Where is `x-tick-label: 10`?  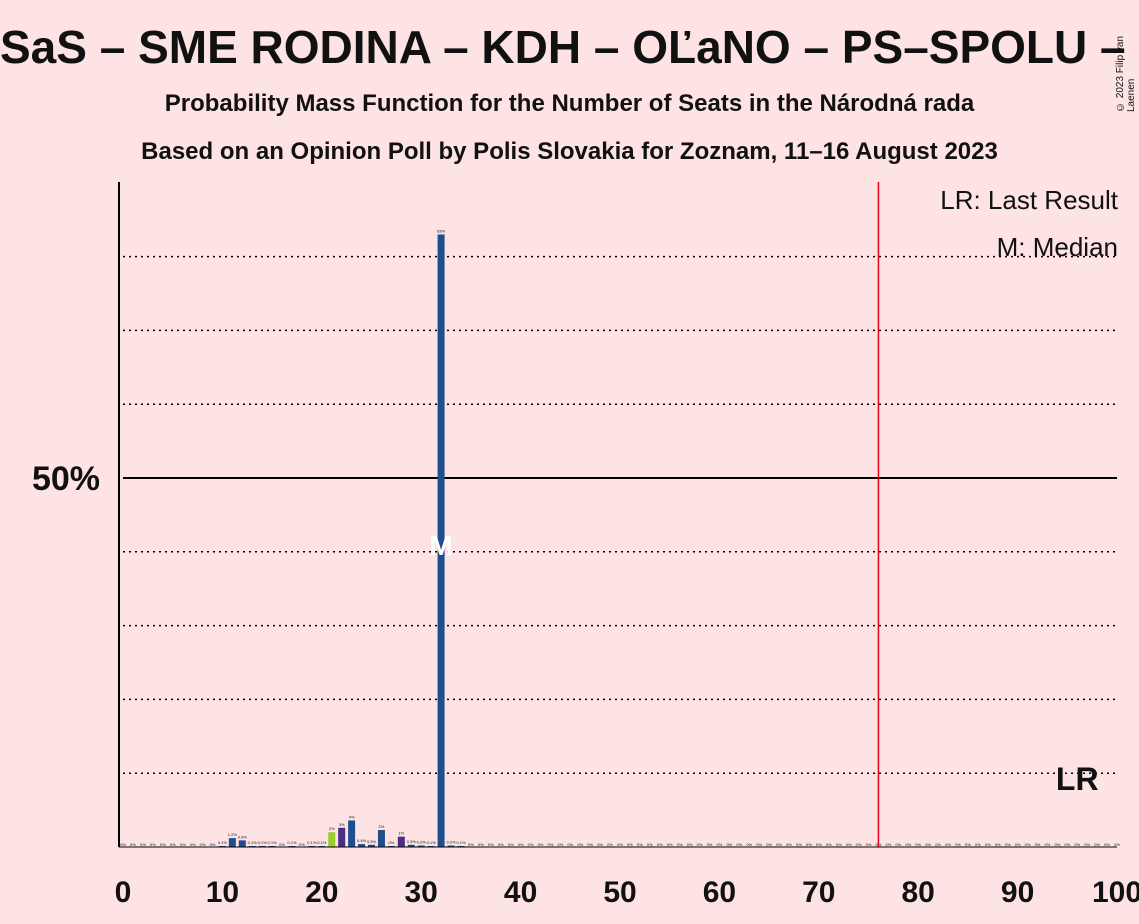 x-tick-label: 10 is located at coordinates (222, 892).